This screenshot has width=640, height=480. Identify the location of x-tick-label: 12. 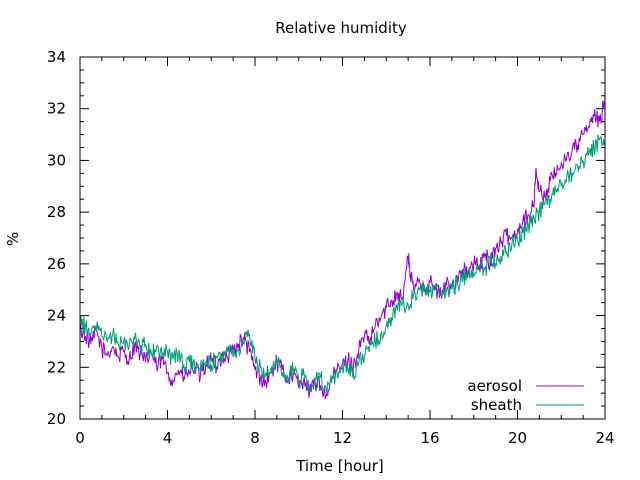
(342, 438).